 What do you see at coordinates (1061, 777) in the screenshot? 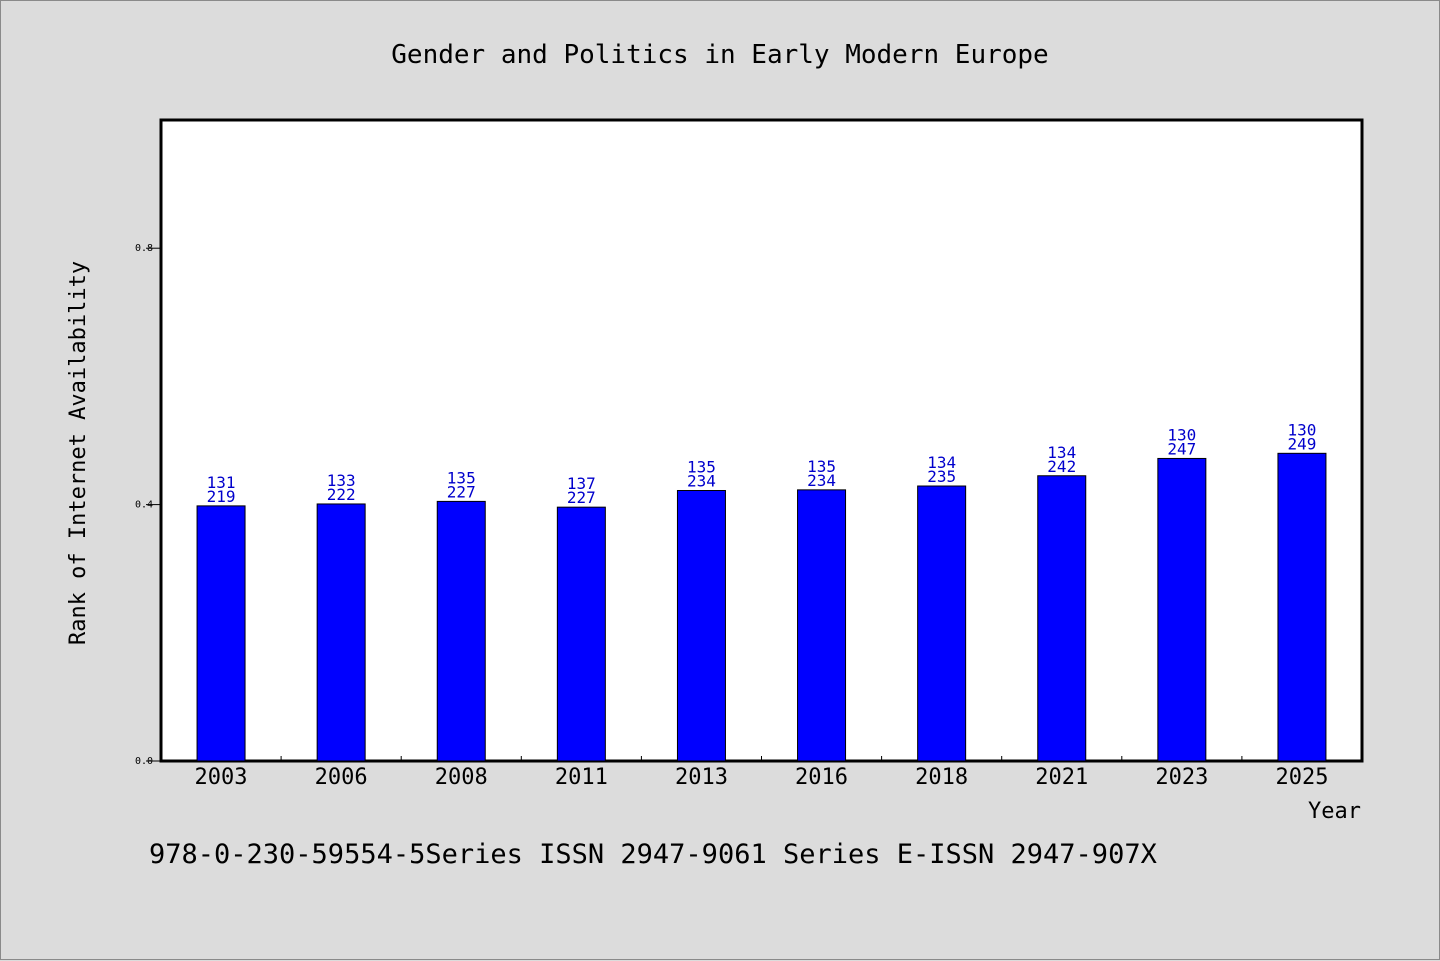
I see `x-tick-label: 2021` at bounding box center [1061, 777].